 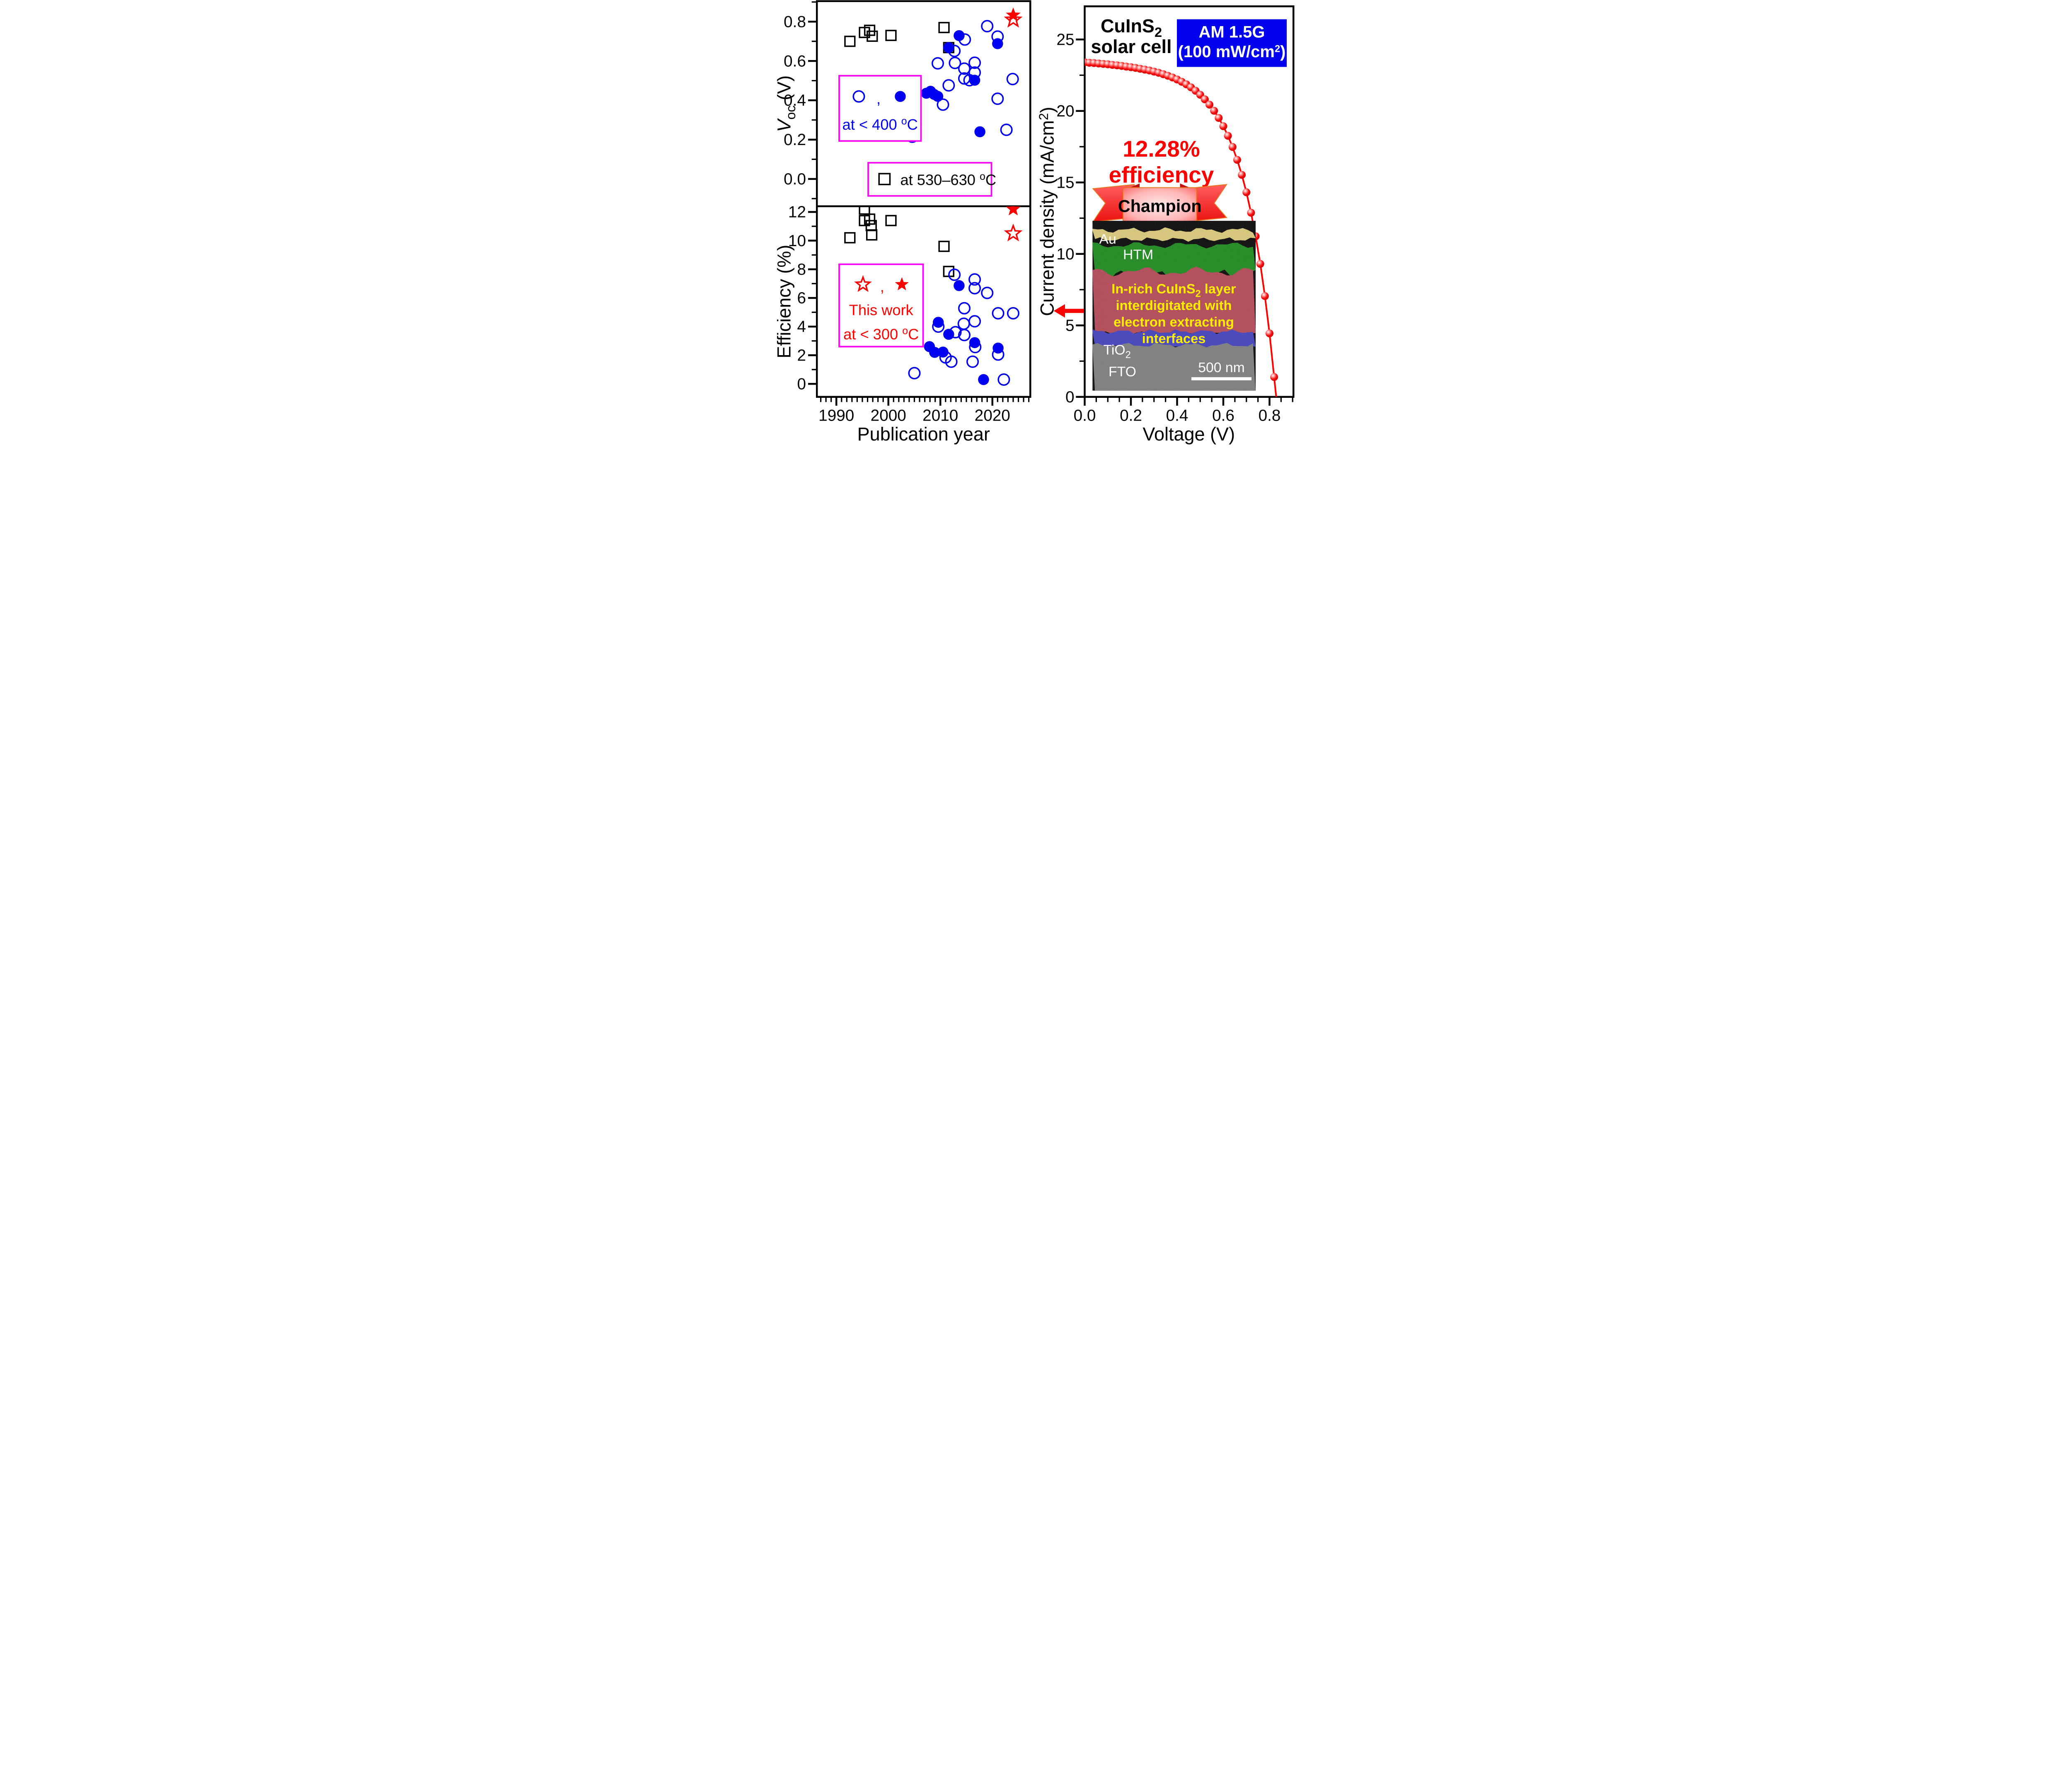 What do you see at coordinates (888, 415) in the screenshot?
I see `svg-text: 2000` at bounding box center [888, 415].